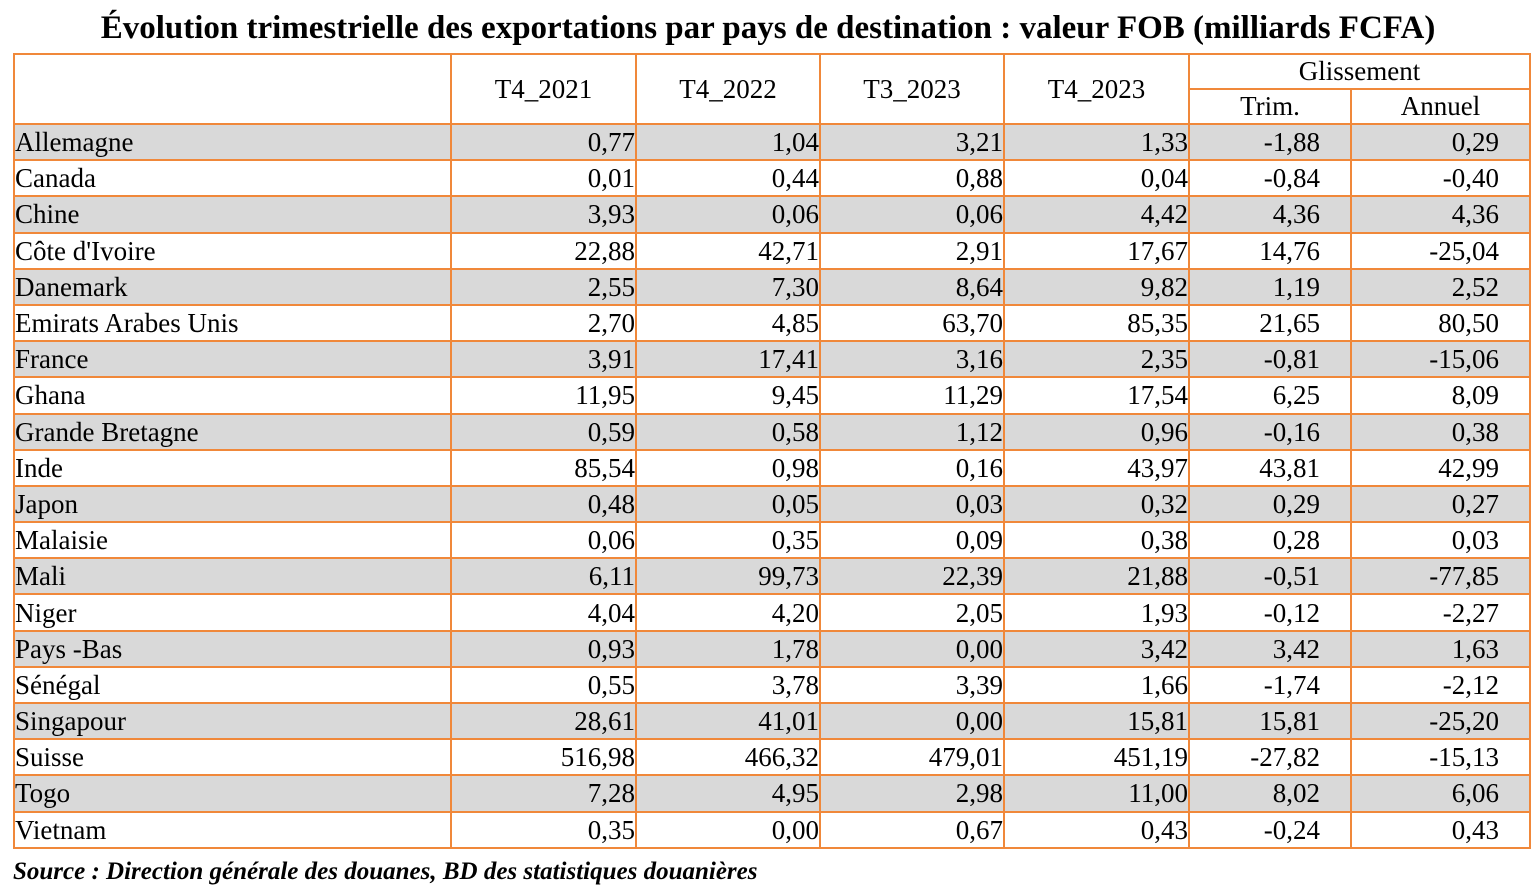 The image size is (1536, 895). Describe the element at coordinates (543, 829) in the screenshot. I see `value-cell-t4-2021: 0,35` at that location.